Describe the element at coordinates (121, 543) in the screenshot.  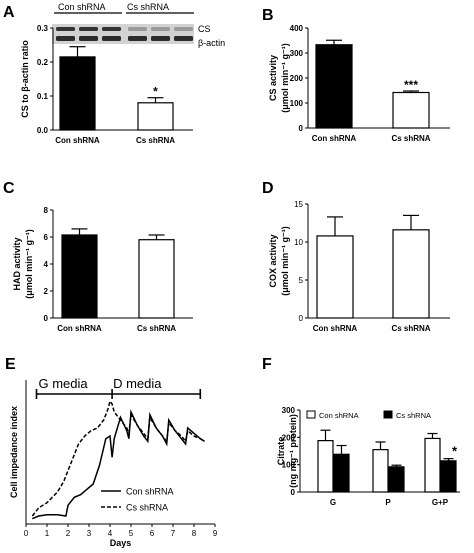
I see `x-axis-label: Days` at that location.